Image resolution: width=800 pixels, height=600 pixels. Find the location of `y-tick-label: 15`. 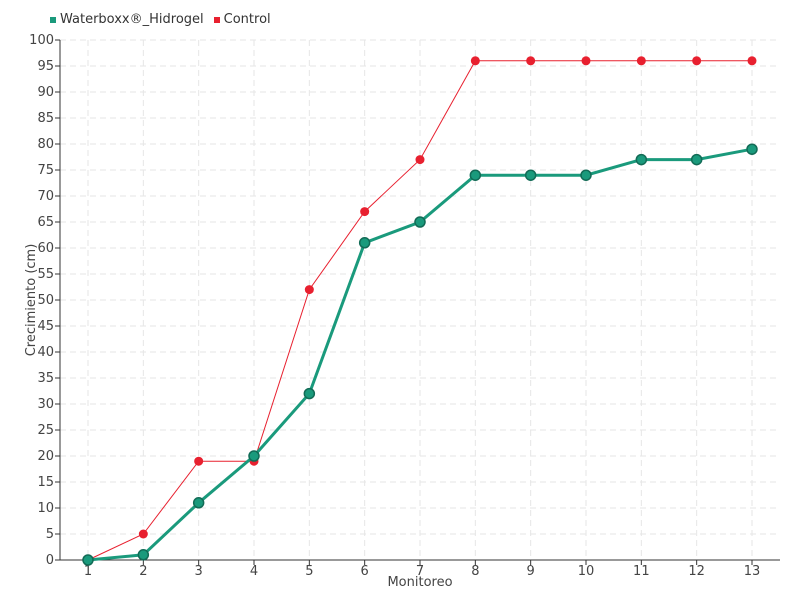

y-tick-label: 15 is located at coordinates (45, 482).